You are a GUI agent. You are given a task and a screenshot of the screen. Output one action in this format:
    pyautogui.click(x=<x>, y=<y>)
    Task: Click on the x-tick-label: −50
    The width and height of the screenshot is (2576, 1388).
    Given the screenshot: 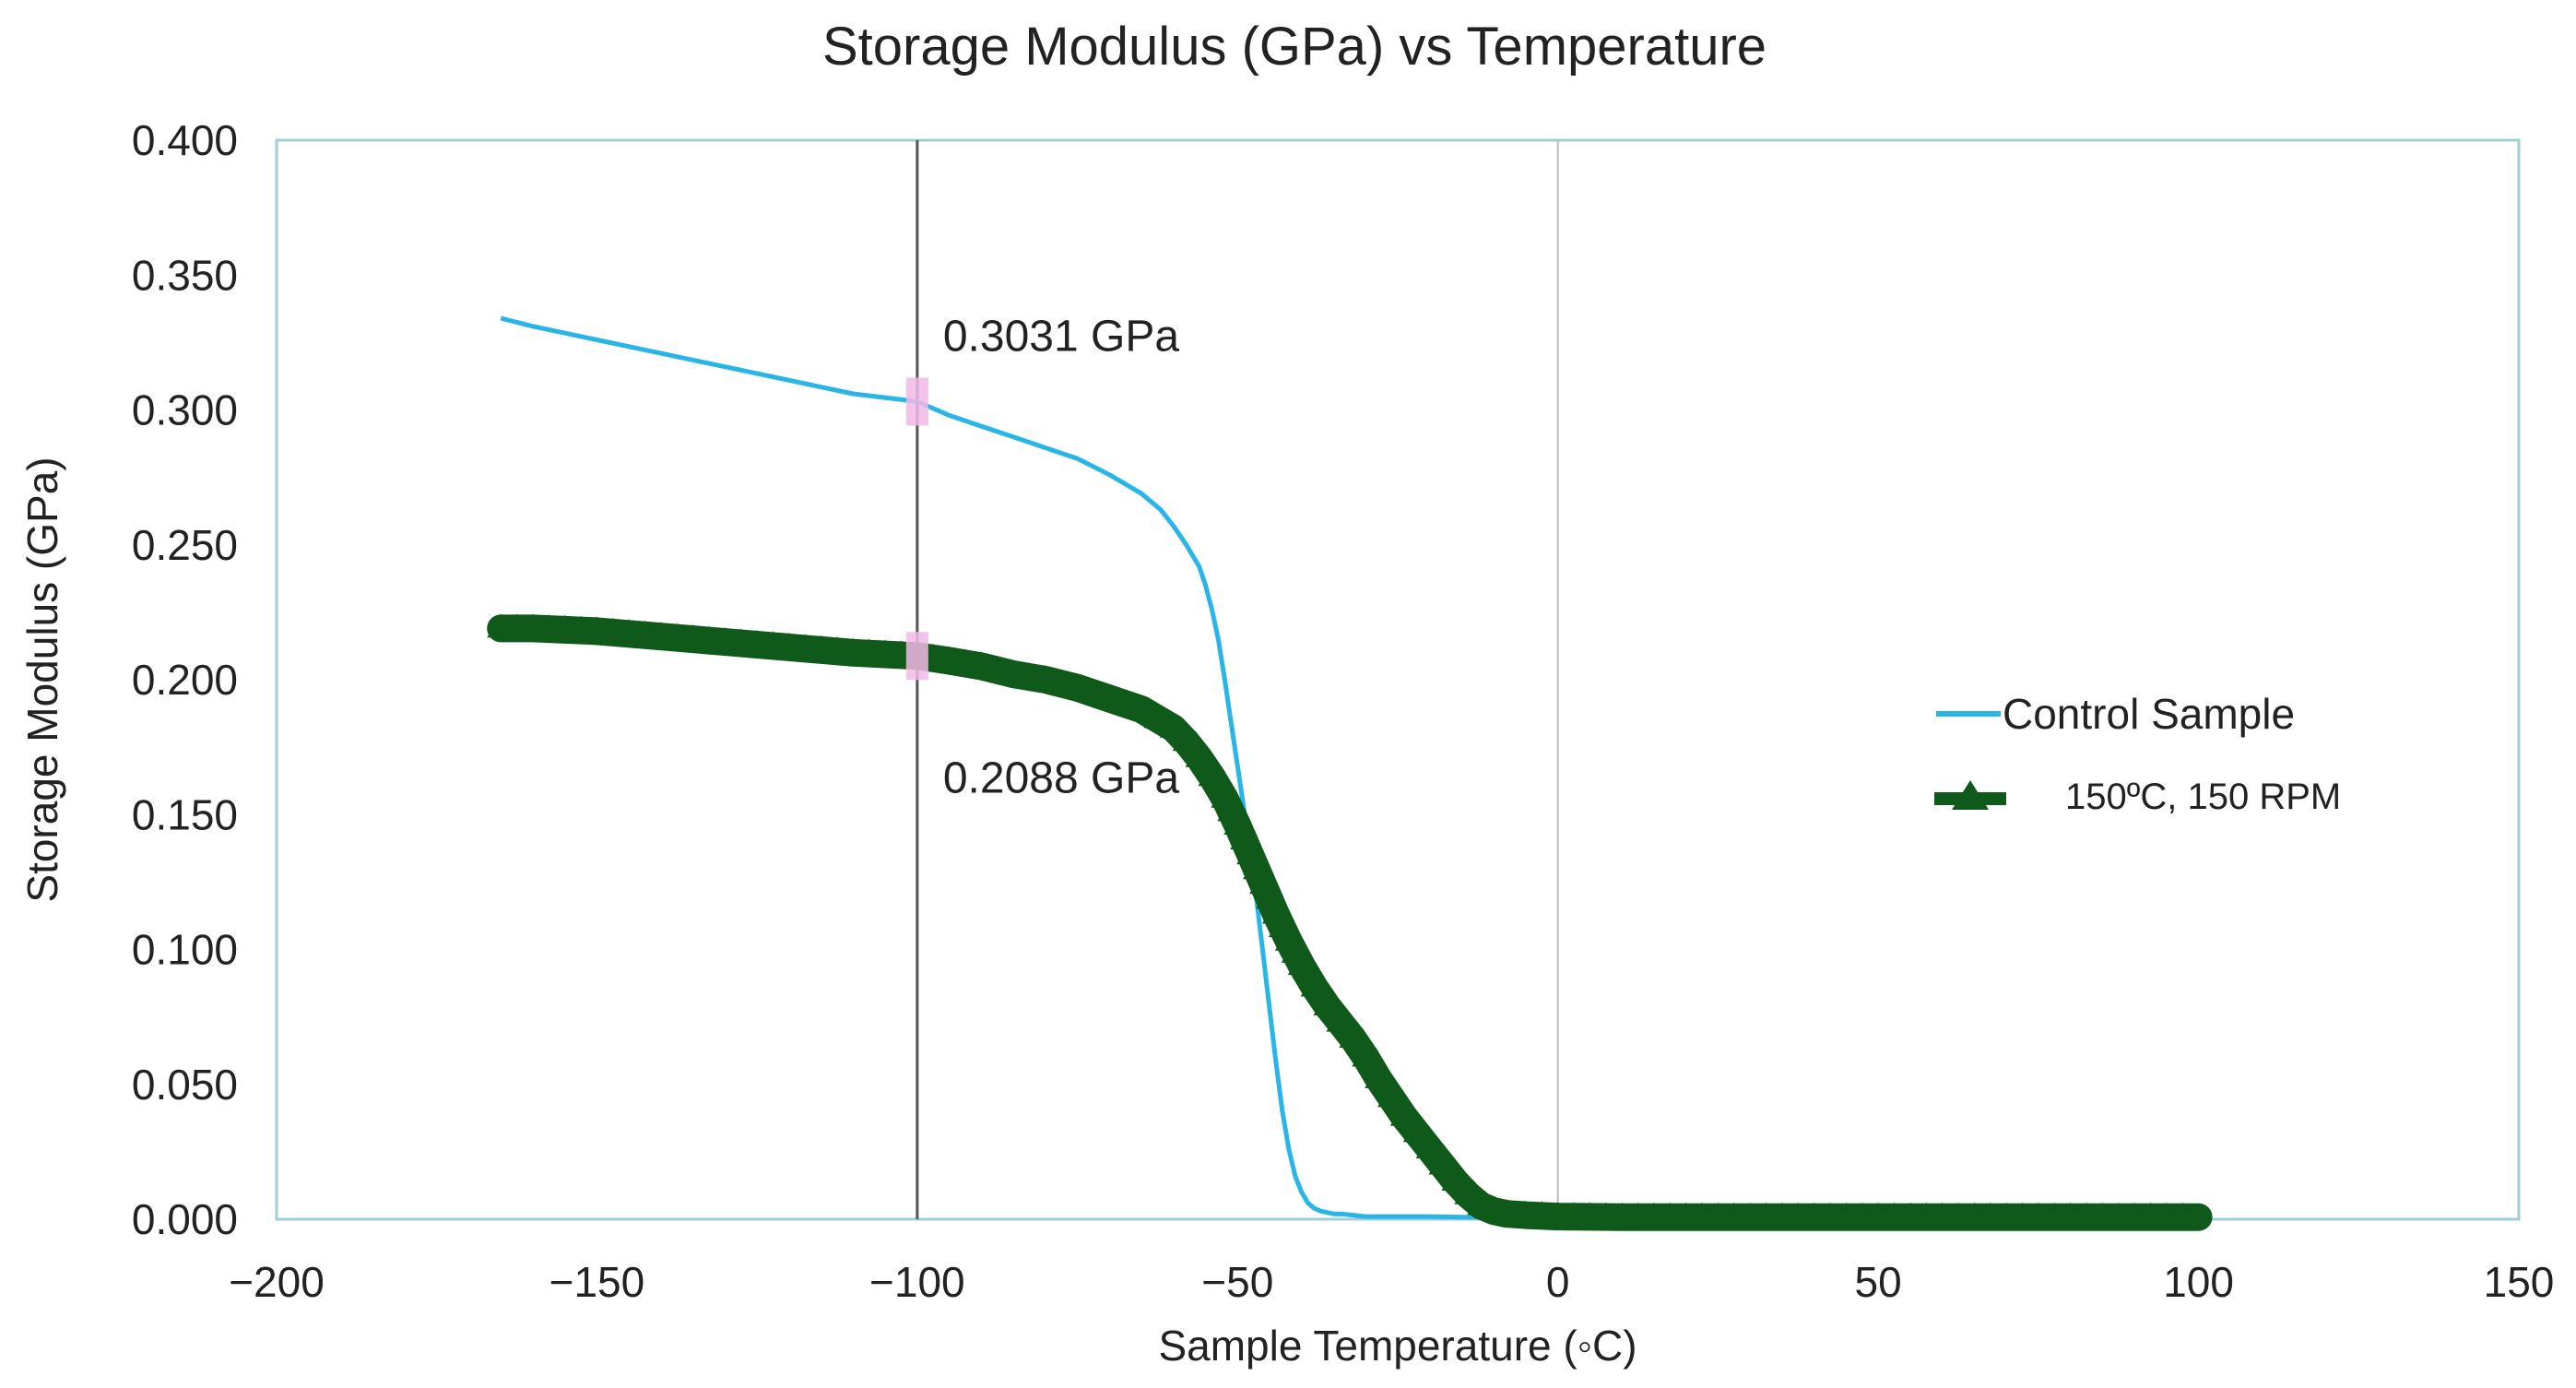 What is the action you would take?
    pyautogui.click(x=1237, y=1282)
    